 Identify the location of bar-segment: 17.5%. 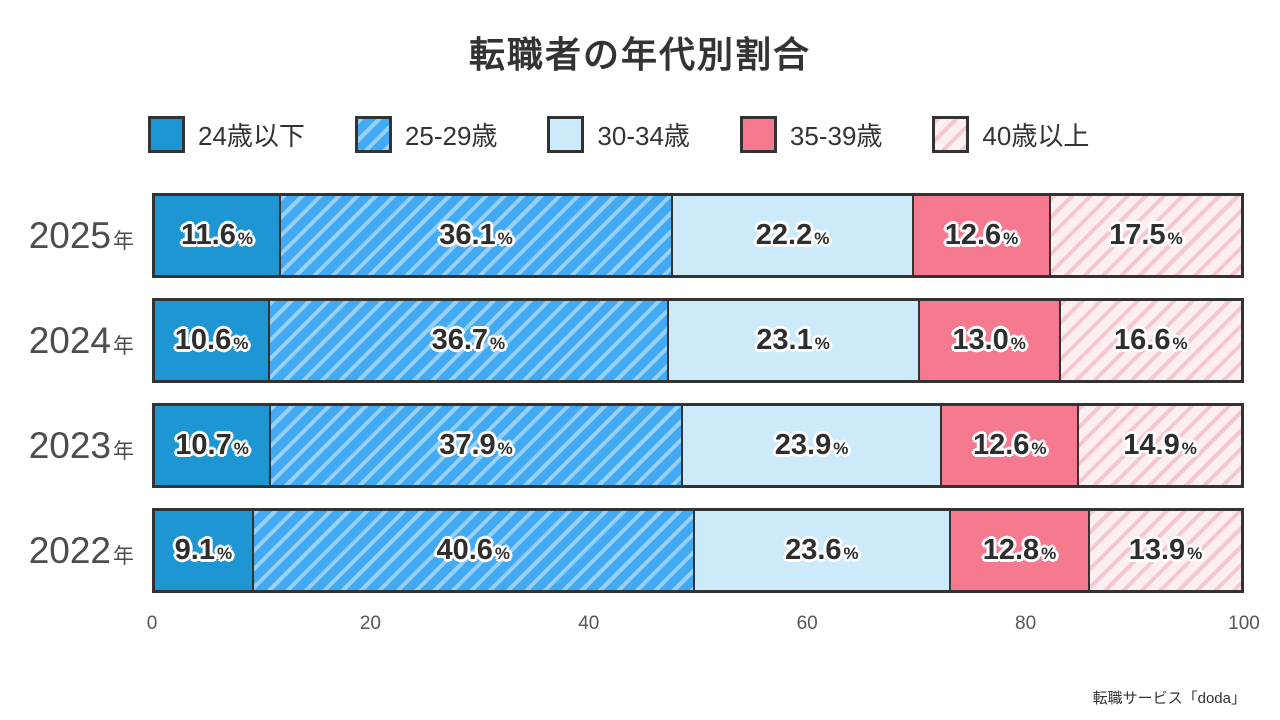
(1145, 235).